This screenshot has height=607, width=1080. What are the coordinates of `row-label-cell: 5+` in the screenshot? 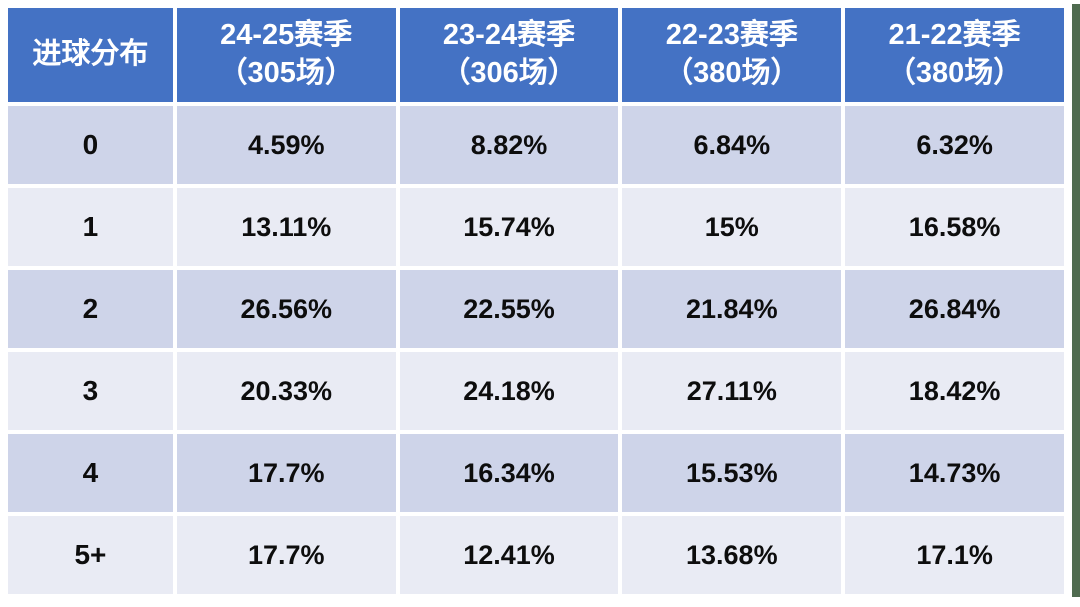 It's located at (90, 555).